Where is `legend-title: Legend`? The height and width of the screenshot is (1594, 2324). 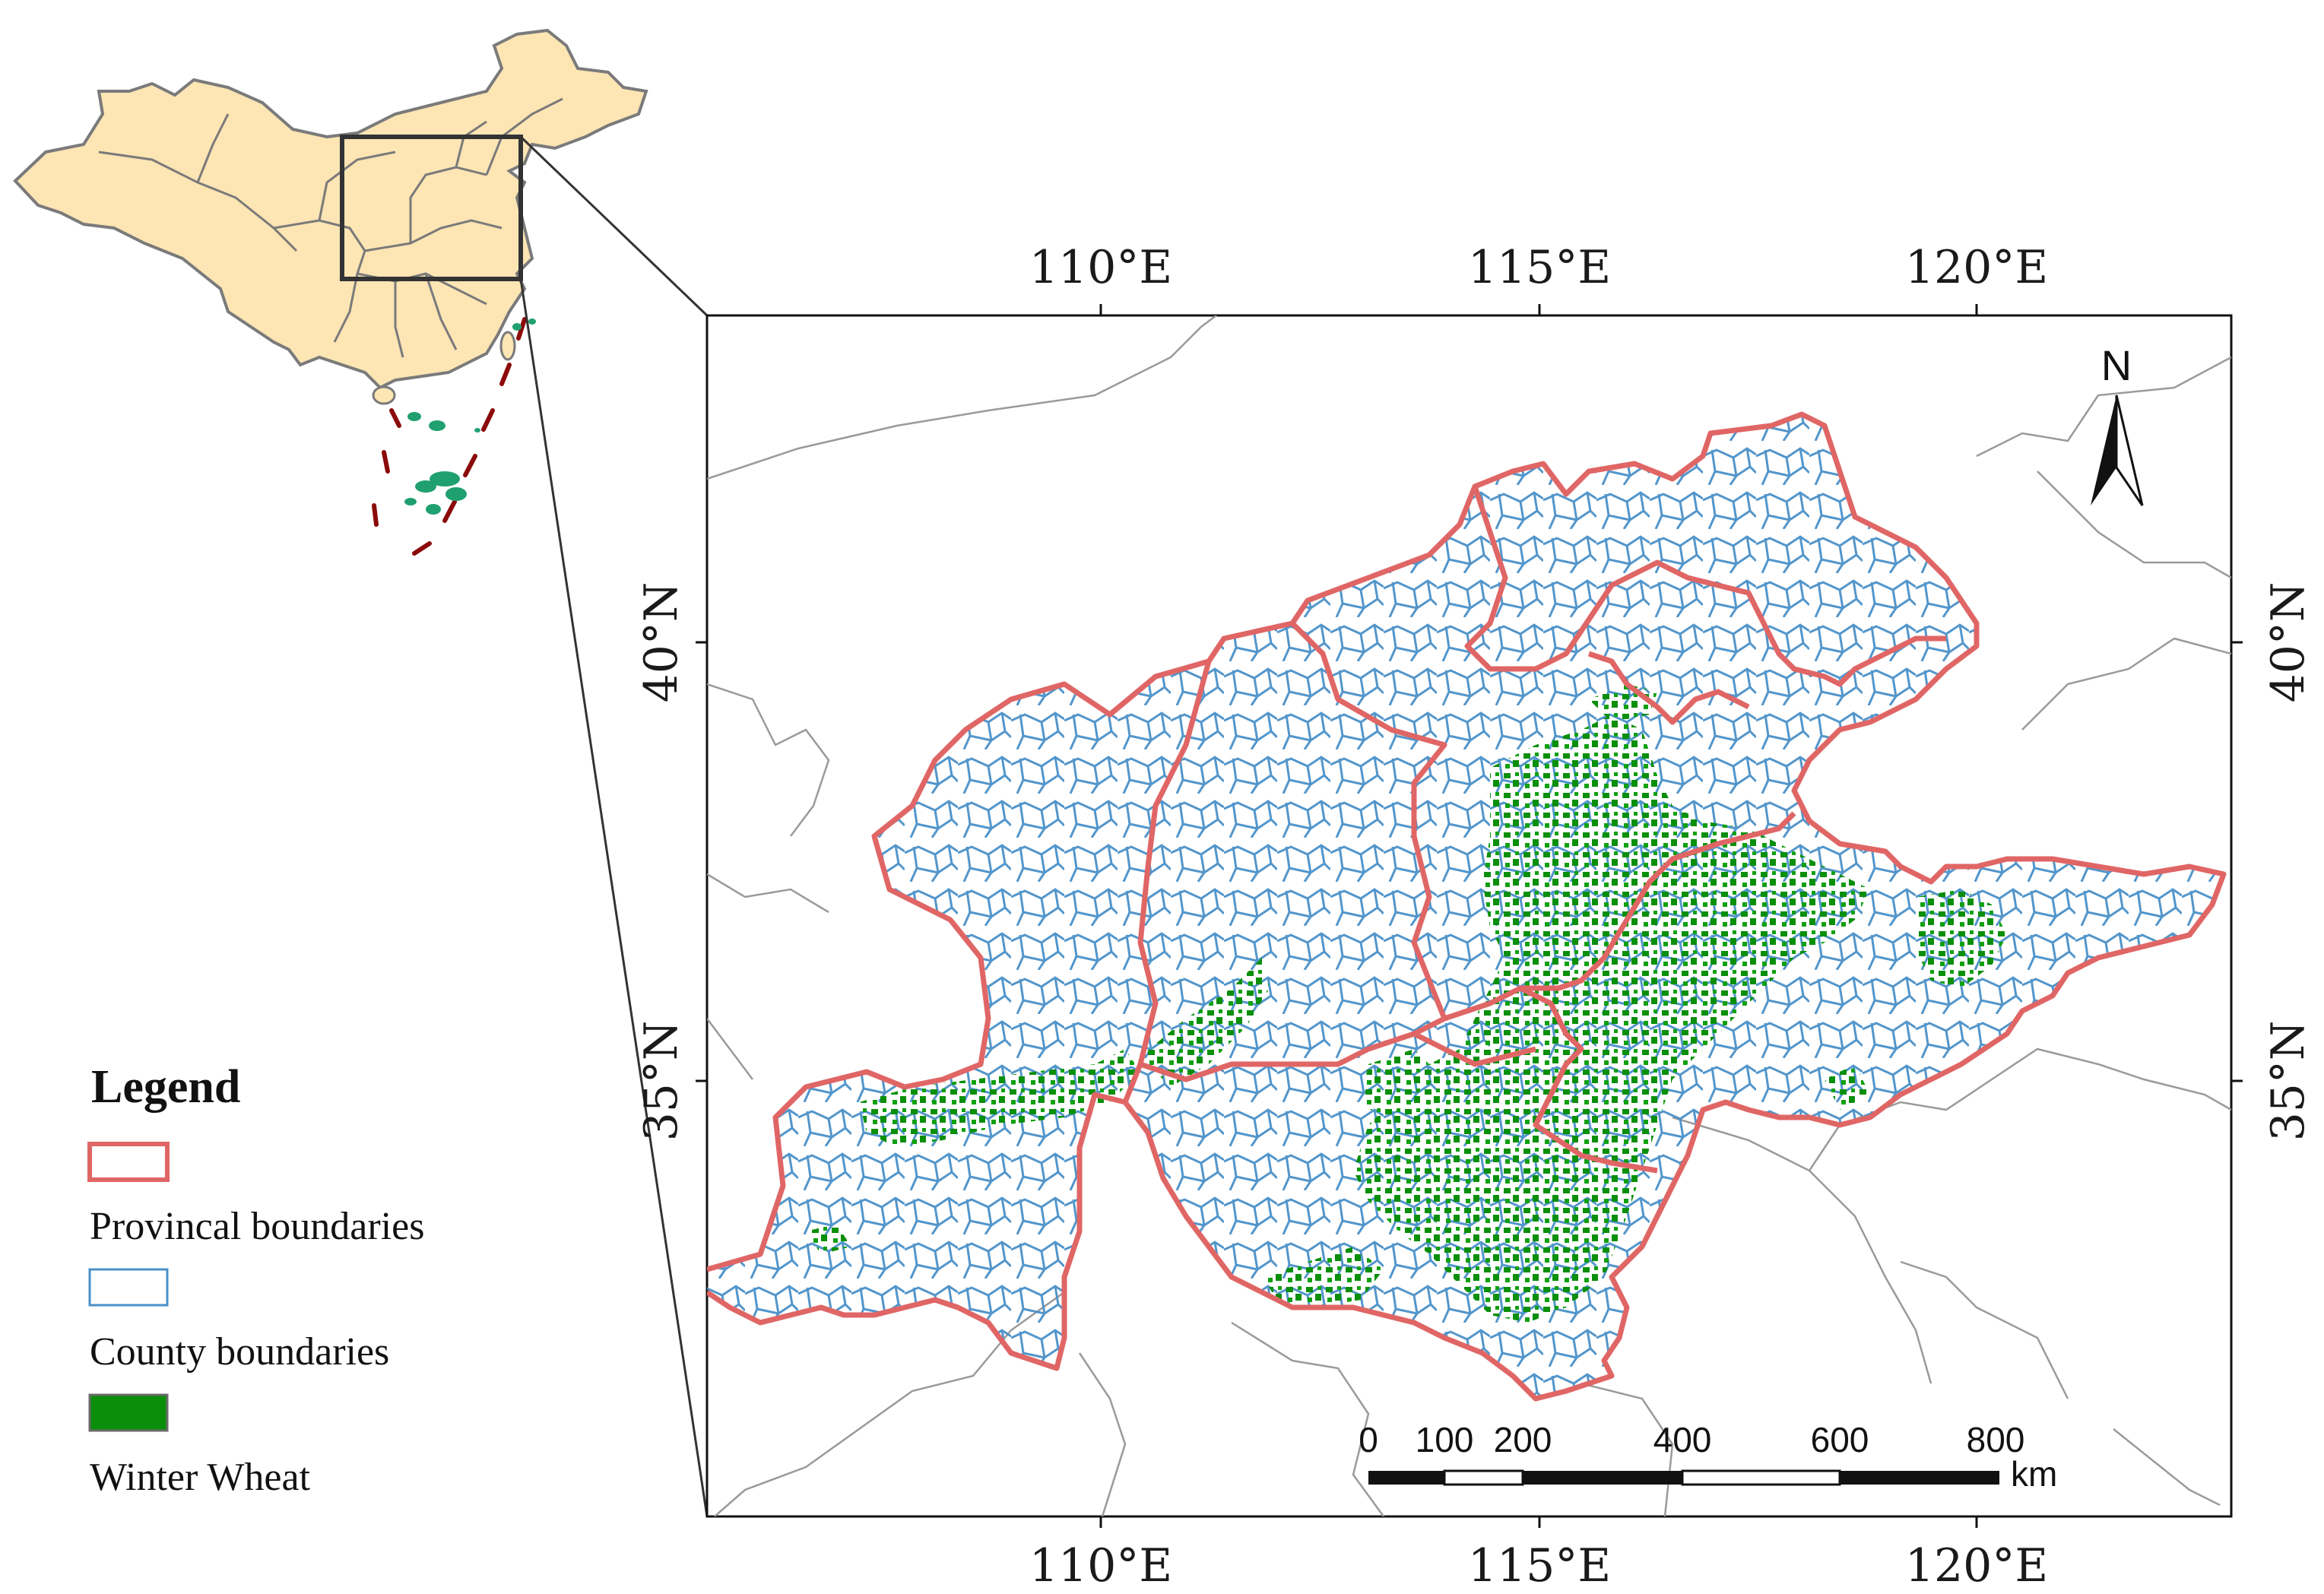
legend-title: Legend is located at coordinates (165, 1087).